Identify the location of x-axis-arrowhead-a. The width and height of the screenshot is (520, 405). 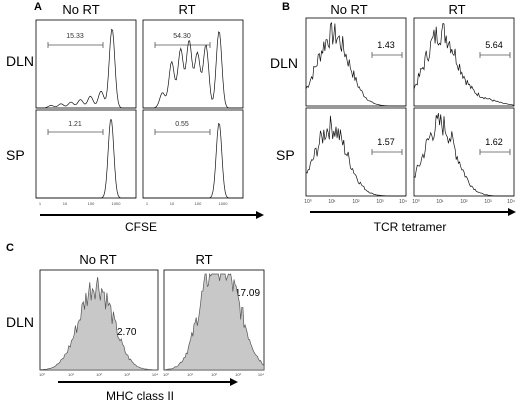
(260, 215).